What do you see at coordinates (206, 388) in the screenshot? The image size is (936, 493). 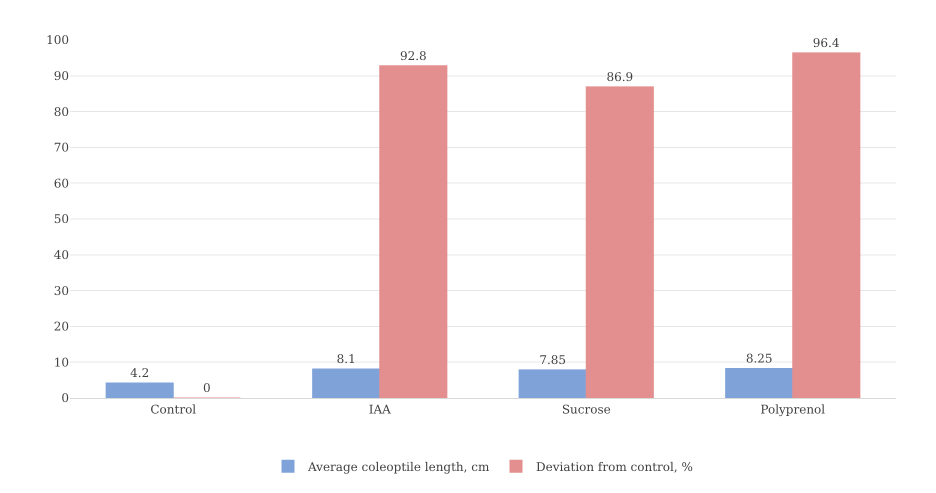 I see `data-label: 0` at bounding box center [206, 388].